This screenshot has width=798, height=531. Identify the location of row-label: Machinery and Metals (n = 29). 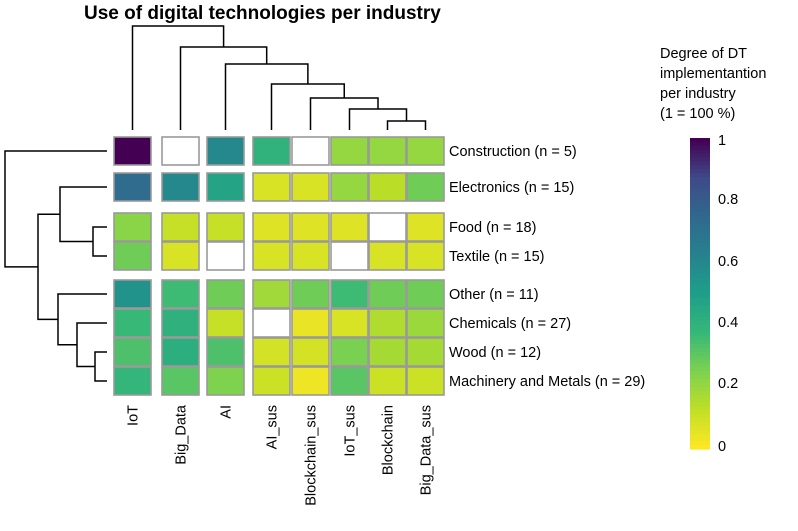
(547, 382).